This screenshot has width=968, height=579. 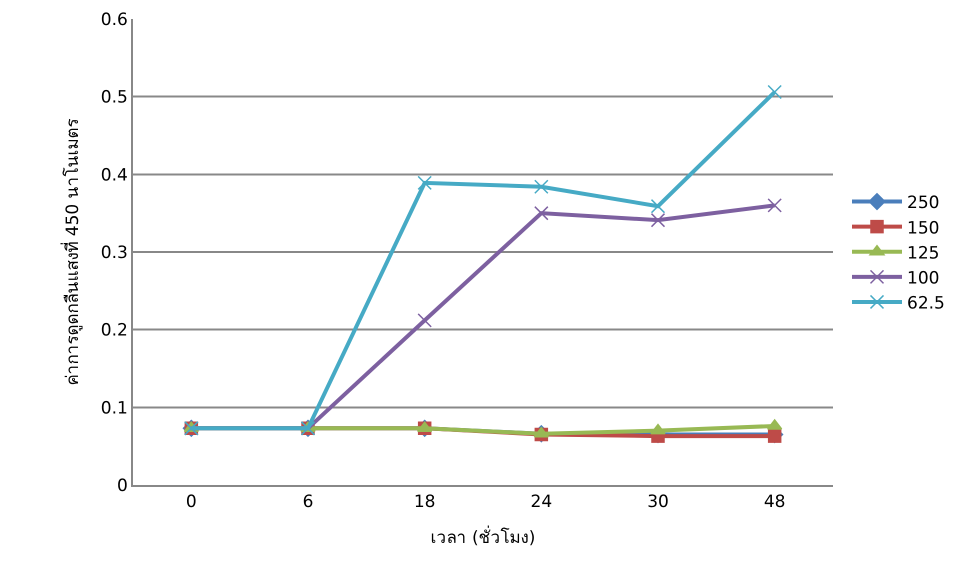 What do you see at coordinates (541, 502) in the screenshot?
I see `x-tick-label: 24` at bounding box center [541, 502].